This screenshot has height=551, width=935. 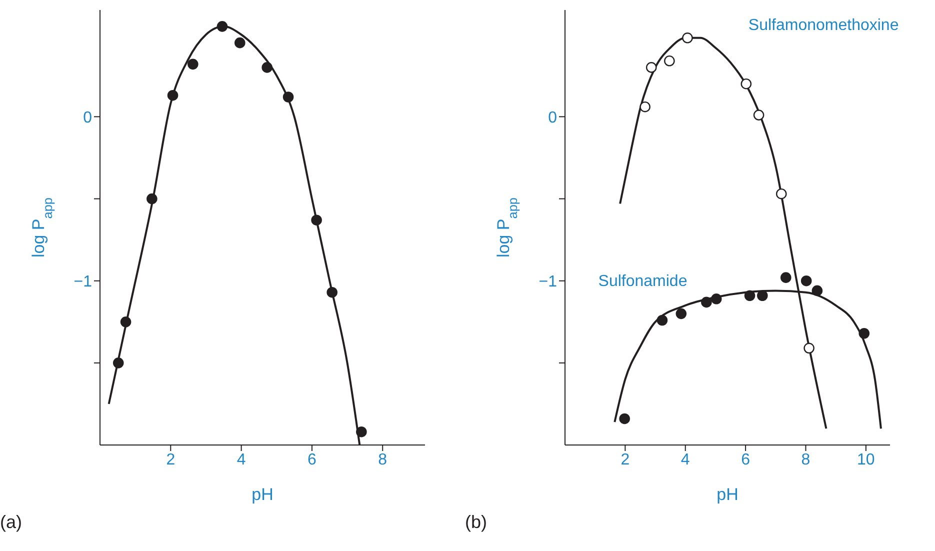 I want to click on x-tick-label: 10, so click(x=866, y=459).